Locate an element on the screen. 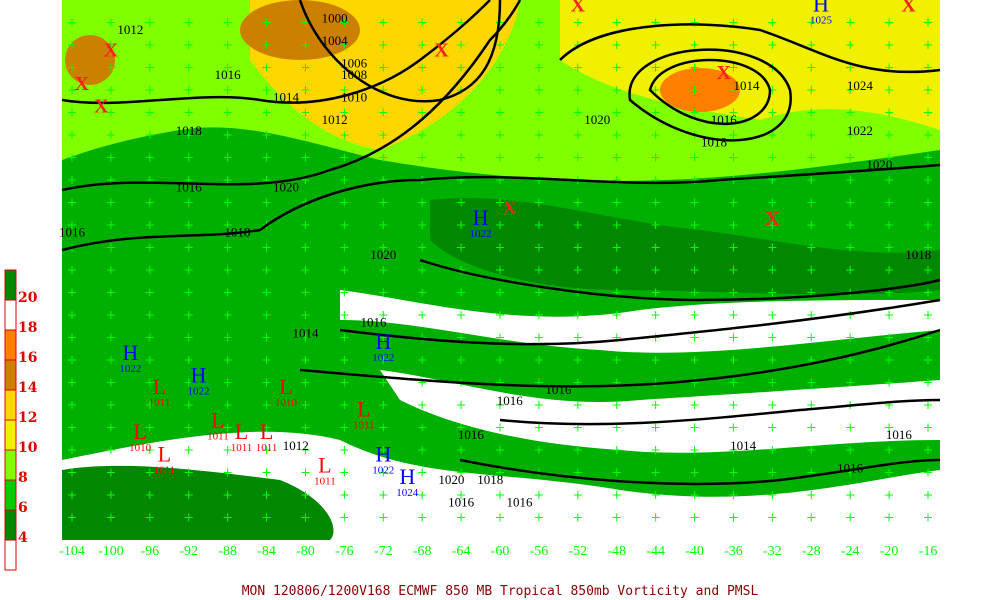 The image size is (1000, 600). field-band is located at coordinates (198, 502).